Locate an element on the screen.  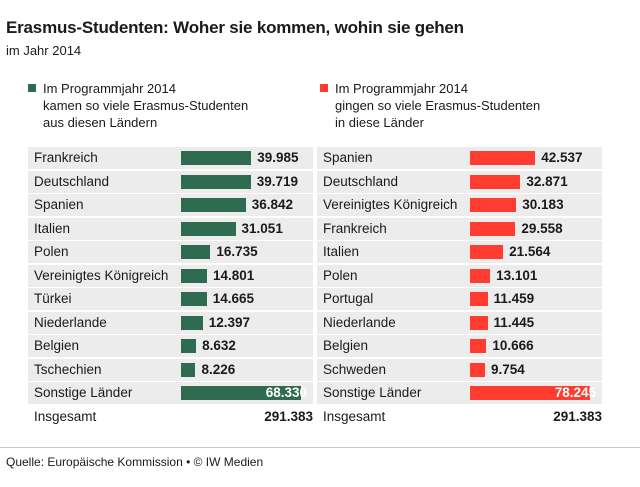
category-label: Portugal is located at coordinates (348, 298).